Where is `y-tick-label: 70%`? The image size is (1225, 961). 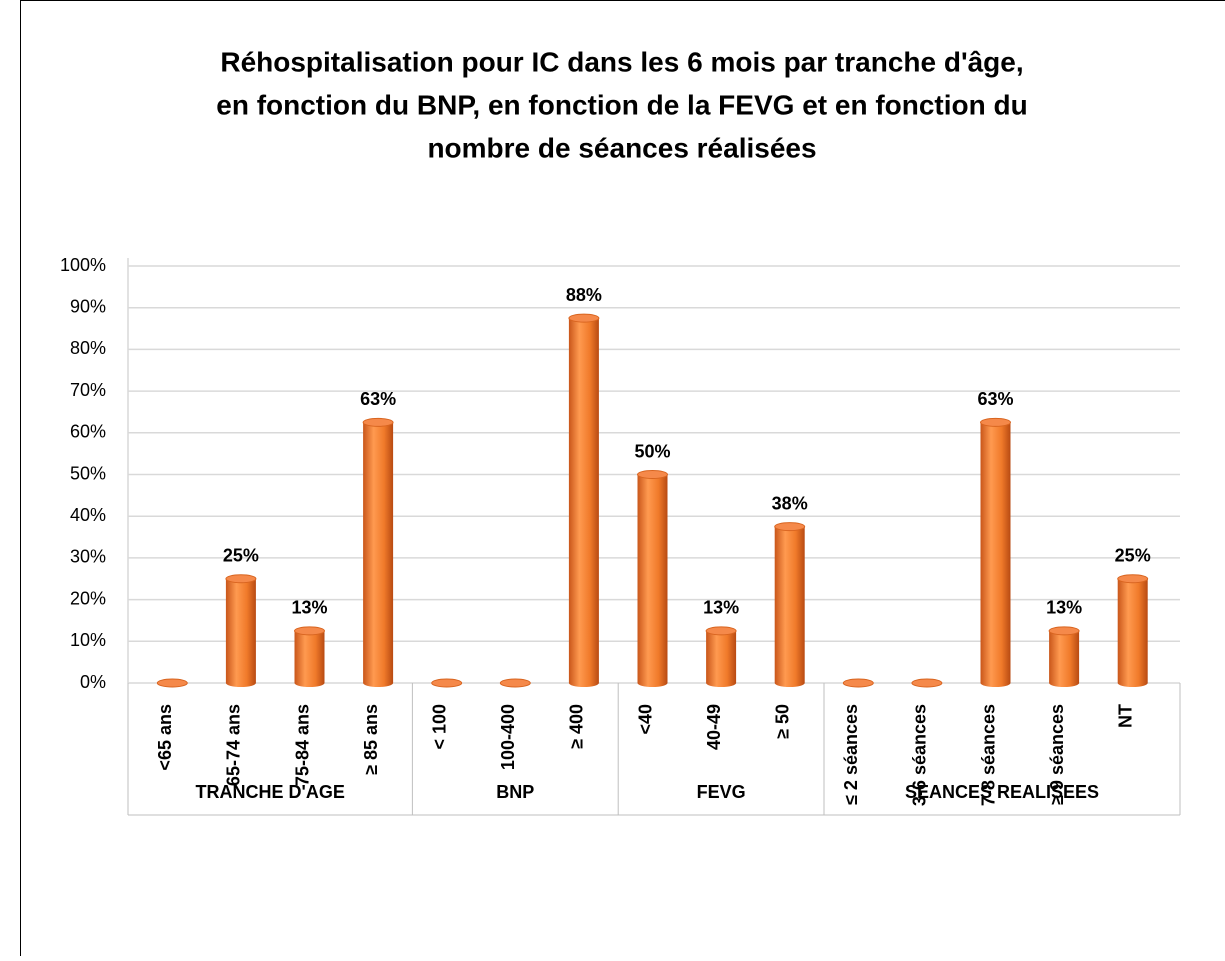
y-tick-label: 70% is located at coordinates (88, 390).